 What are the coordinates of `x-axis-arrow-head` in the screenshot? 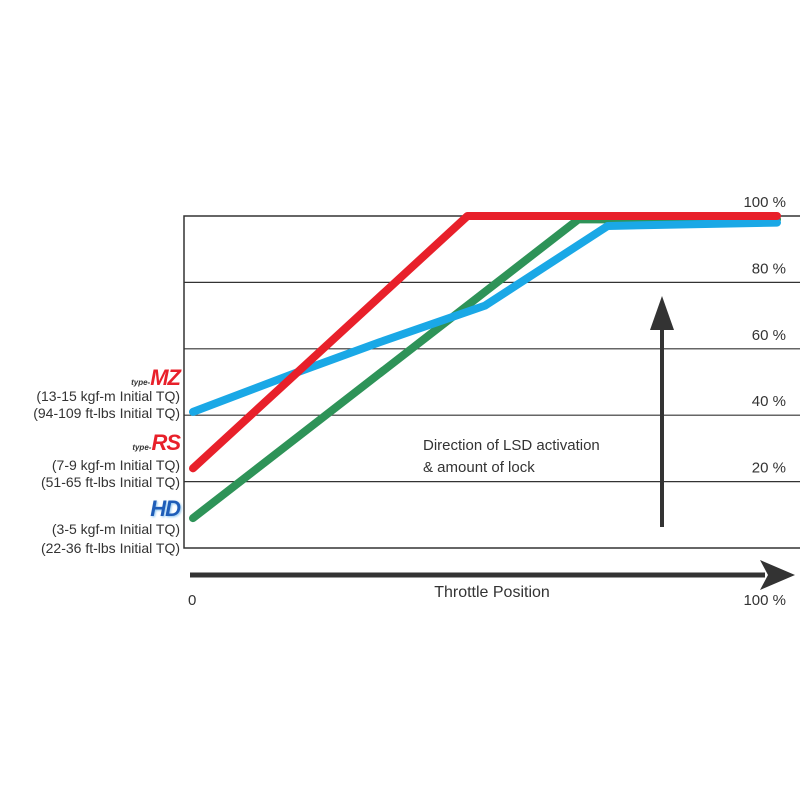 It's located at (777, 575).